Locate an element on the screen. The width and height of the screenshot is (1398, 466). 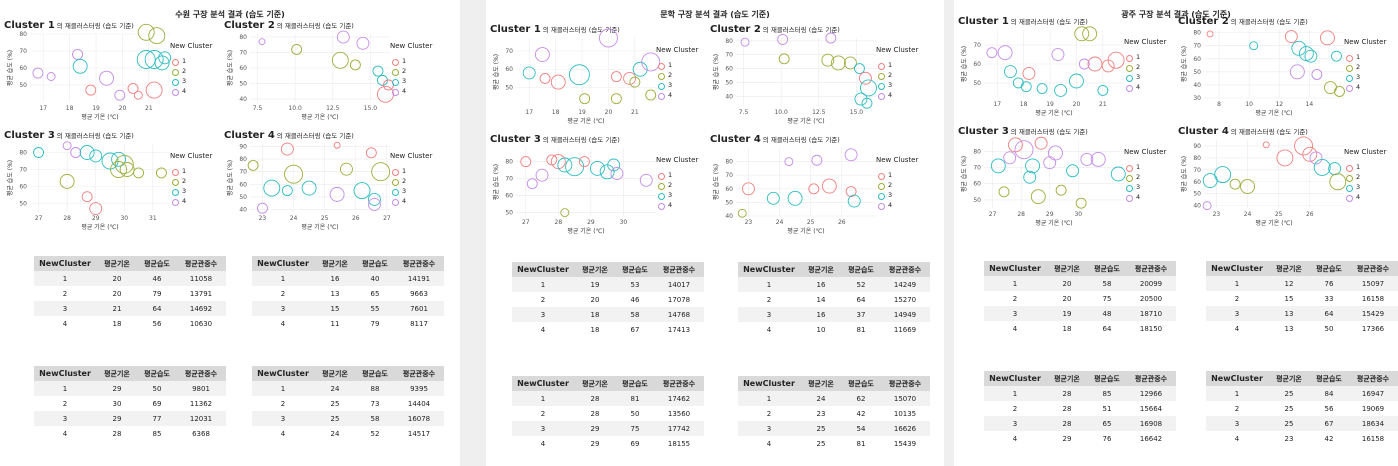
table-cell: 10630 is located at coordinates (201, 323).